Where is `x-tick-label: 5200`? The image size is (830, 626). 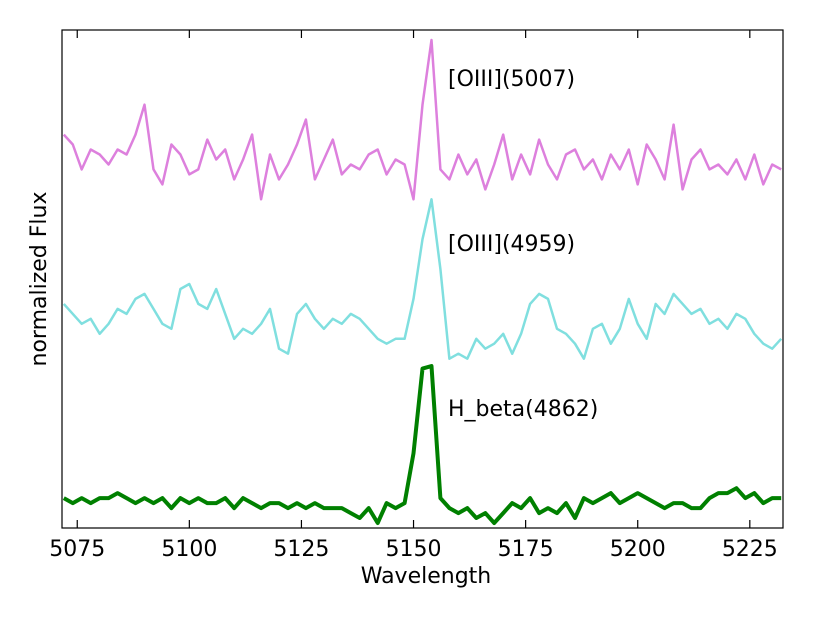
x-tick-label: 5200 is located at coordinates (638, 549).